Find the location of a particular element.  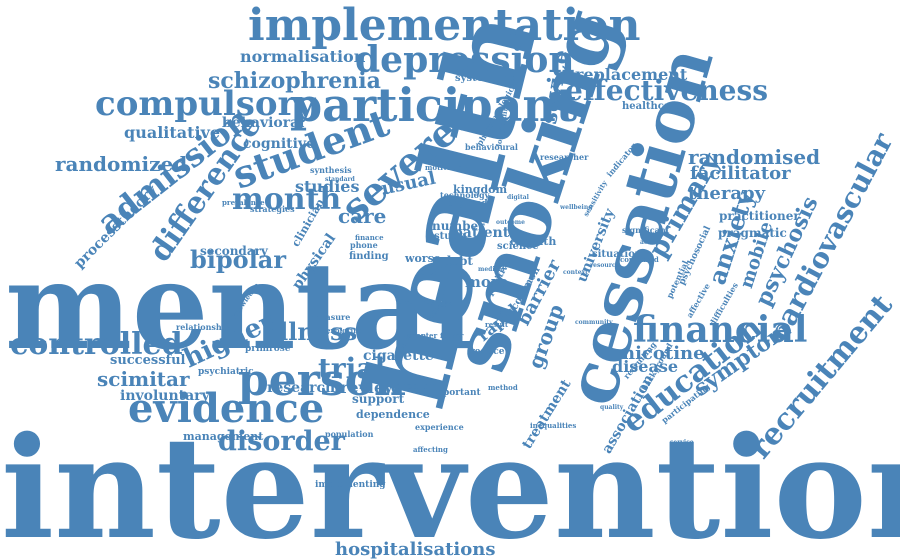

word-nicotine: nicotine is located at coordinates (663, 354).